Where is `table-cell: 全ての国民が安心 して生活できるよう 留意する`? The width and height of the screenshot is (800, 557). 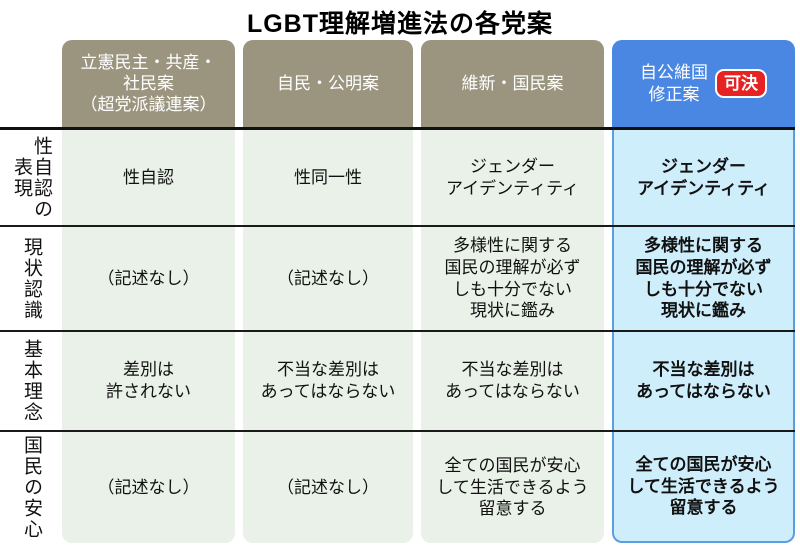
table-cell: 全ての国民が安心 して生活できるよう 留意する is located at coordinates (512, 487).